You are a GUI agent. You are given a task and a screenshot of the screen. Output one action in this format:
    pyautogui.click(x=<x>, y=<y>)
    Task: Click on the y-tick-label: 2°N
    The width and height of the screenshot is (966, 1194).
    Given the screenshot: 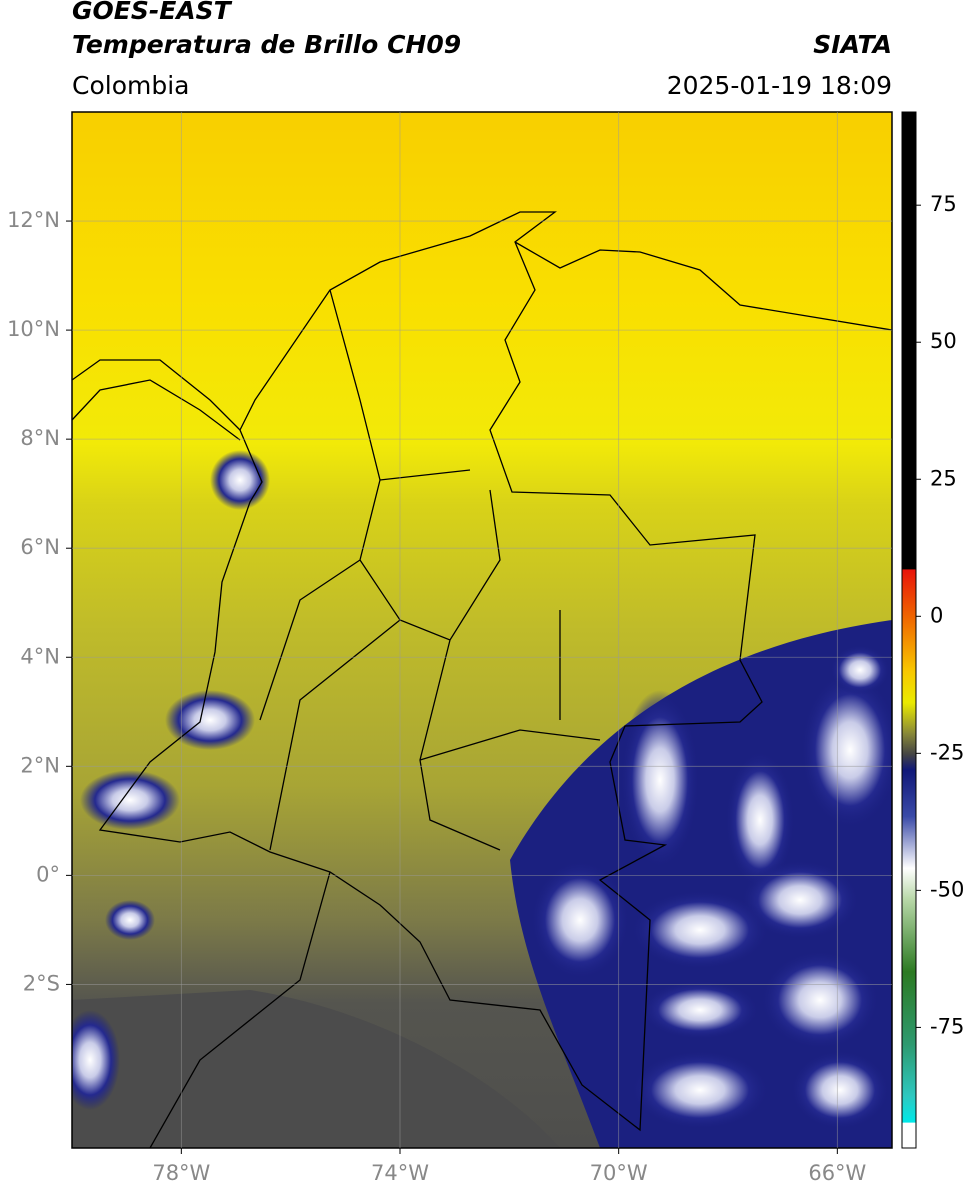 What is the action you would take?
    pyautogui.click(x=40, y=765)
    